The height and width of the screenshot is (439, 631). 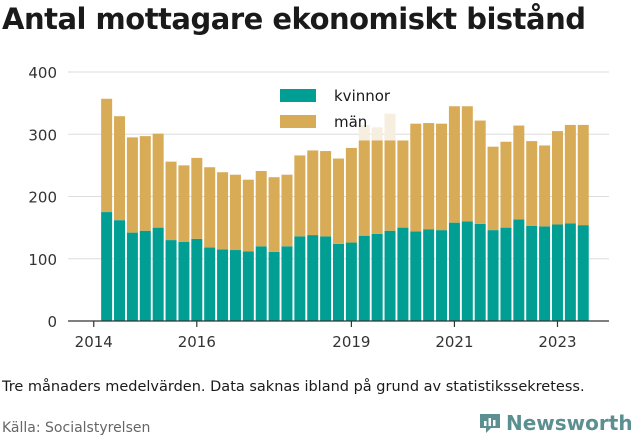 I want to click on y-tick-label: 200, so click(x=42, y=198).